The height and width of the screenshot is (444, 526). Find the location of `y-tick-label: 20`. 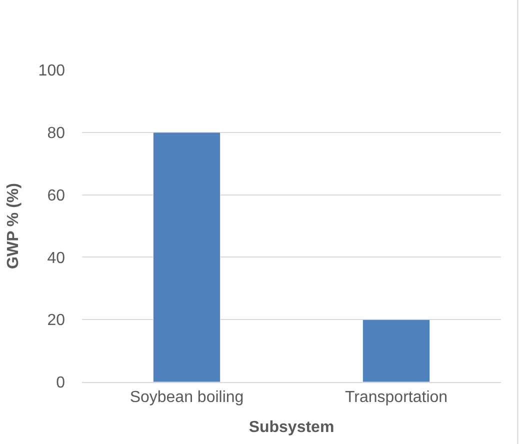

y-tick-label: 20 is located at coordinates (56, 321).